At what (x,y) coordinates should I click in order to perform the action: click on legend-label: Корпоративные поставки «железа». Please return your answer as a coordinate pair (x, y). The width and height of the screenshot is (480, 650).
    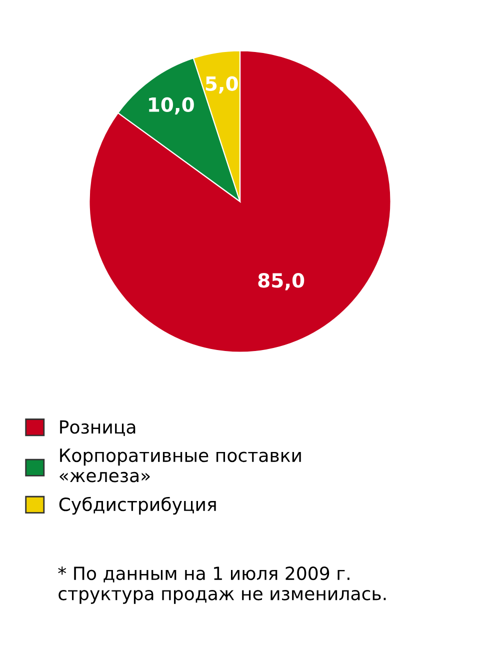
    Looking at the image, I should click on (180, 465).